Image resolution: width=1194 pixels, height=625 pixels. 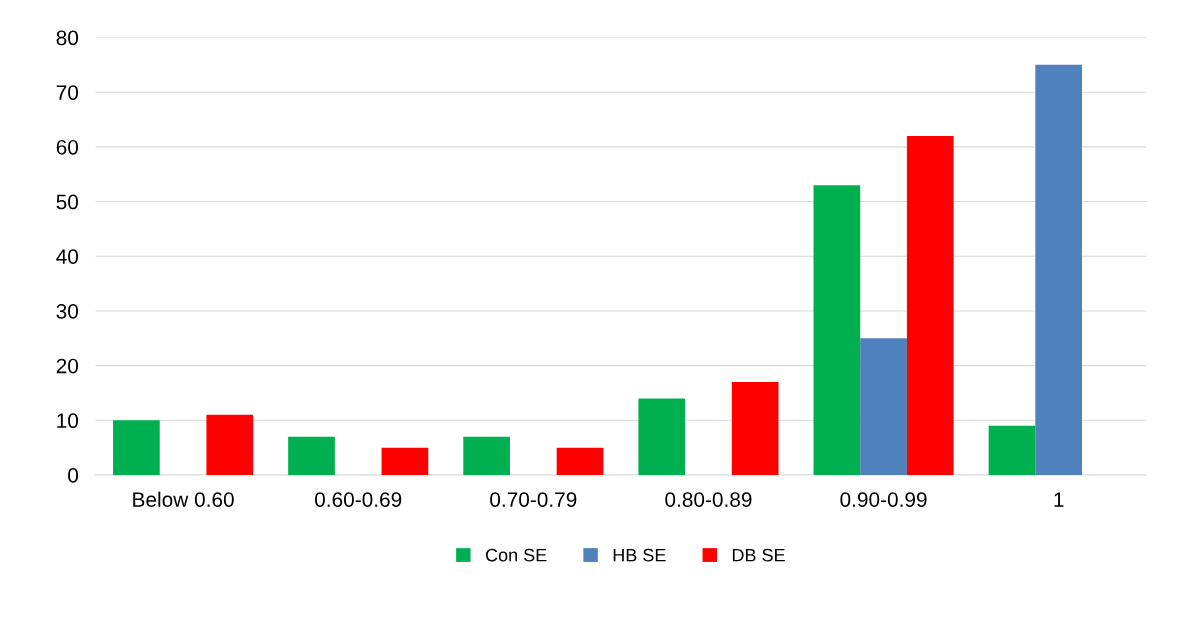 What do you see at coordinates (639, 555) in the screenshot?
I see `legend-label: HB SE` at bounding box center [639, 555].